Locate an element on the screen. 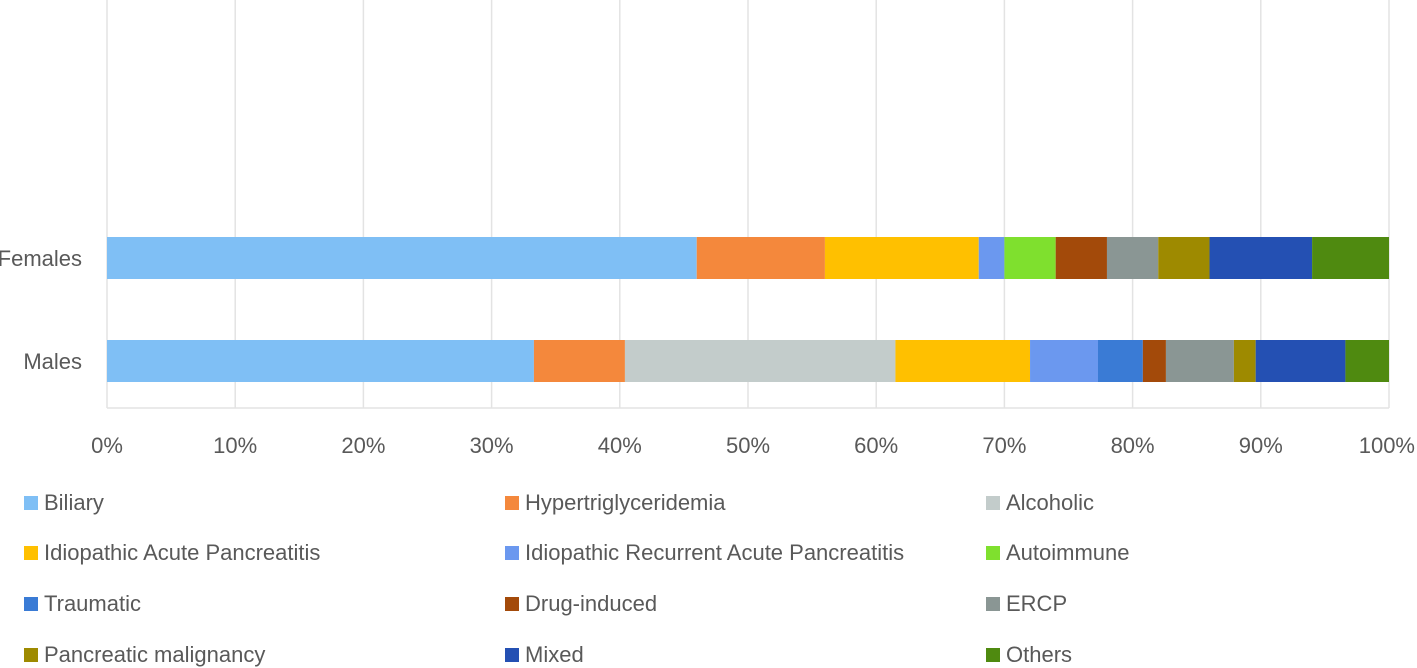 The height and width of the screenshot is (668, 1417). bar-segment-autoimmune-females is located at coordinates (1030, 258).